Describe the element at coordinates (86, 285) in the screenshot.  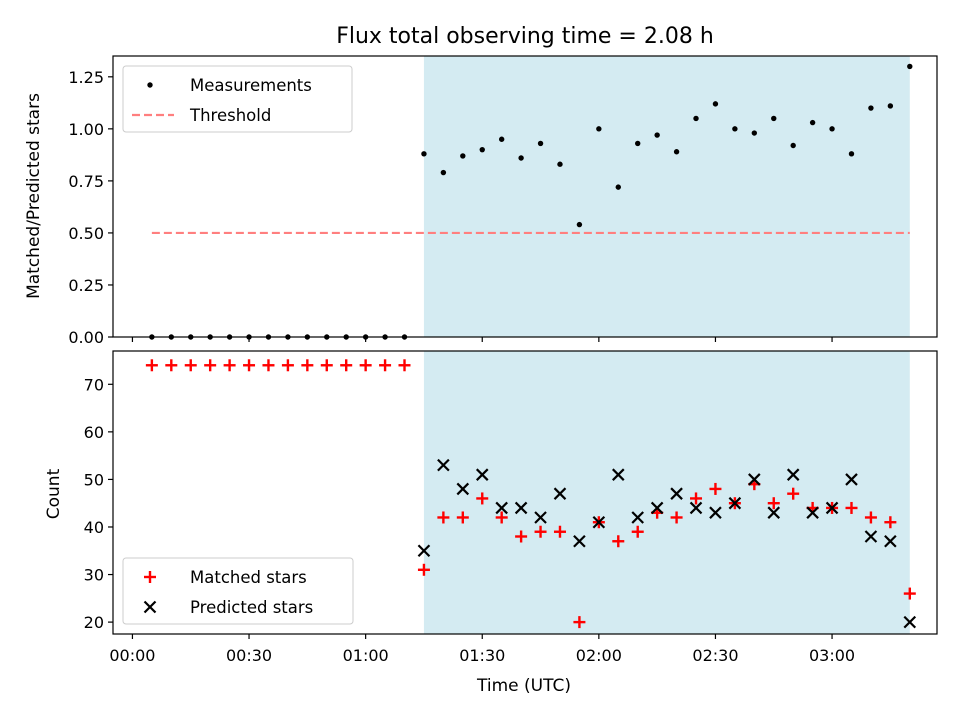
I see `y-tick-label: 0.25` at that location.